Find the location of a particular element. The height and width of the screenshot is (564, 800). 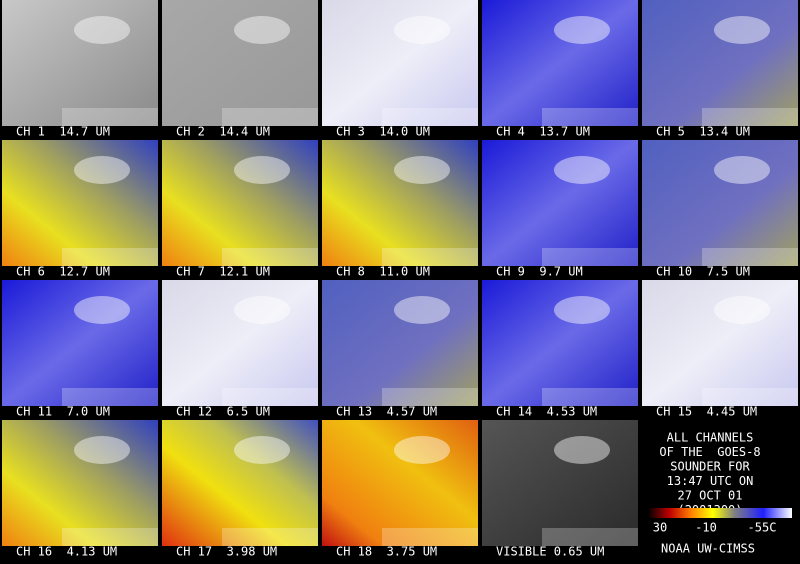

channel-label: CH 17 3.98 UM is located at coordinates (226, 552).